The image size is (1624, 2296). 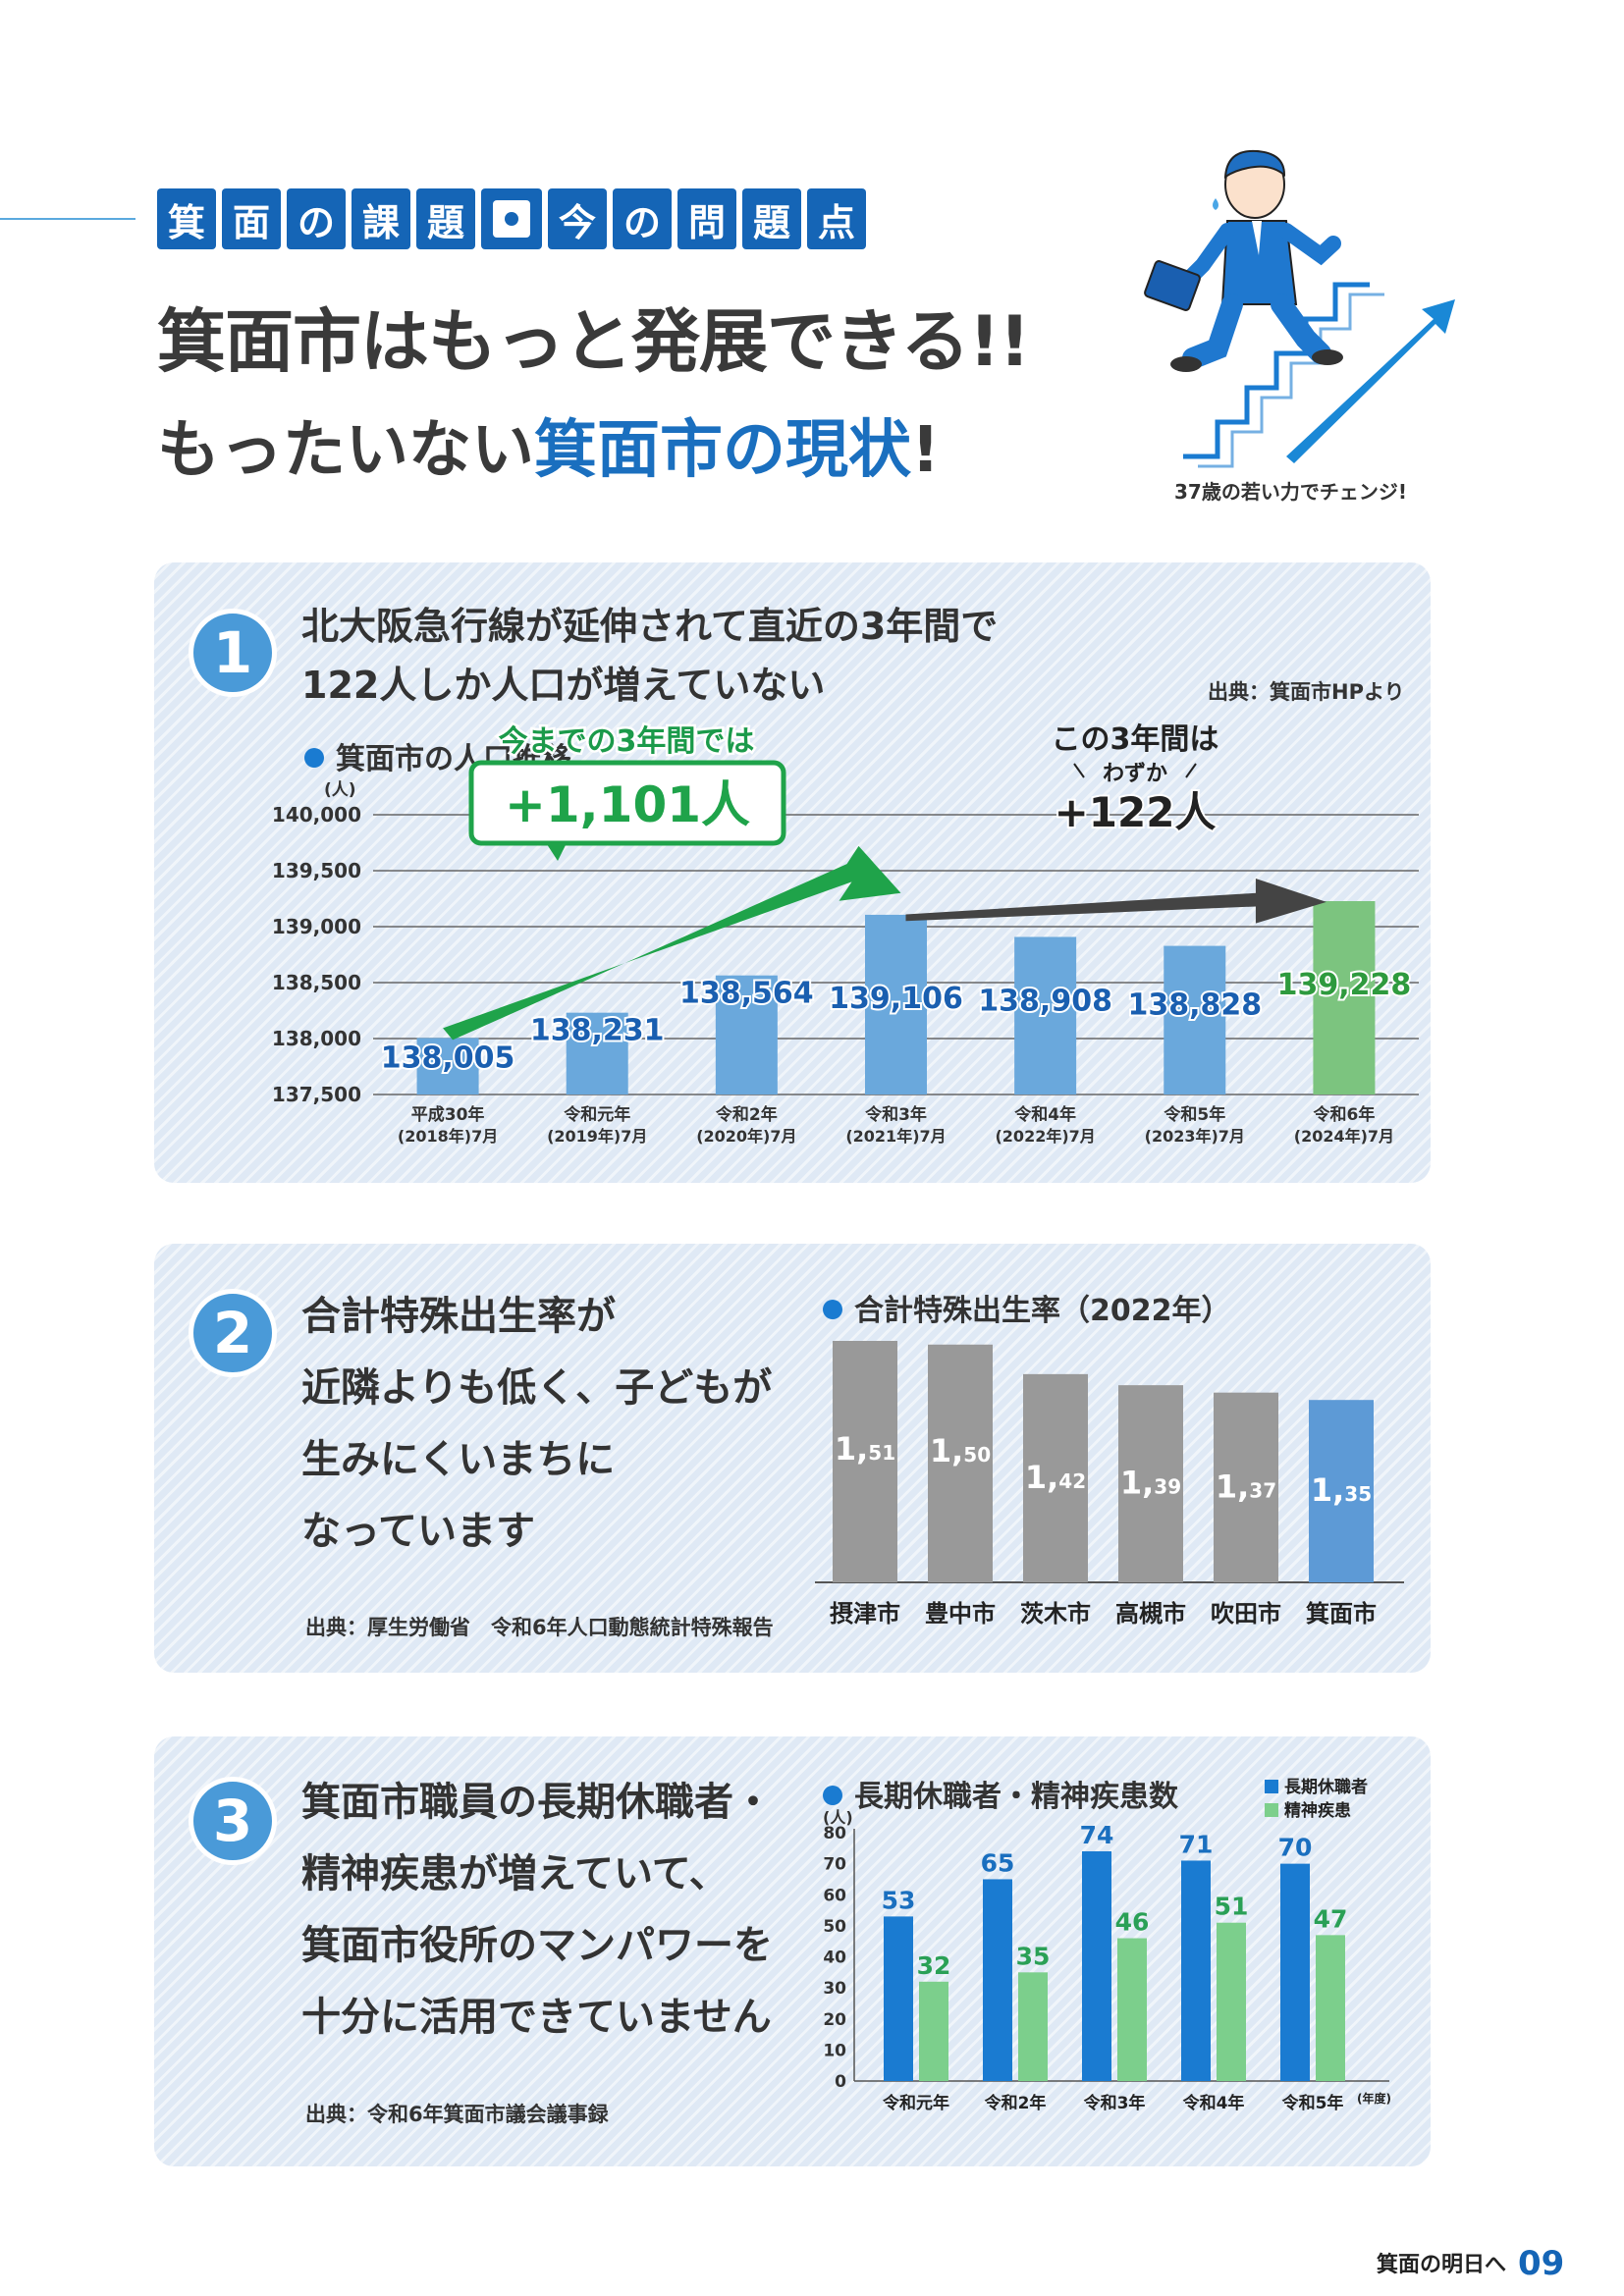 What do you see at coordinates (1306, 692) in the screenshot?
I see `issue-1-source: 出典：箕面市HPより` at bounding box center [1306, 692].